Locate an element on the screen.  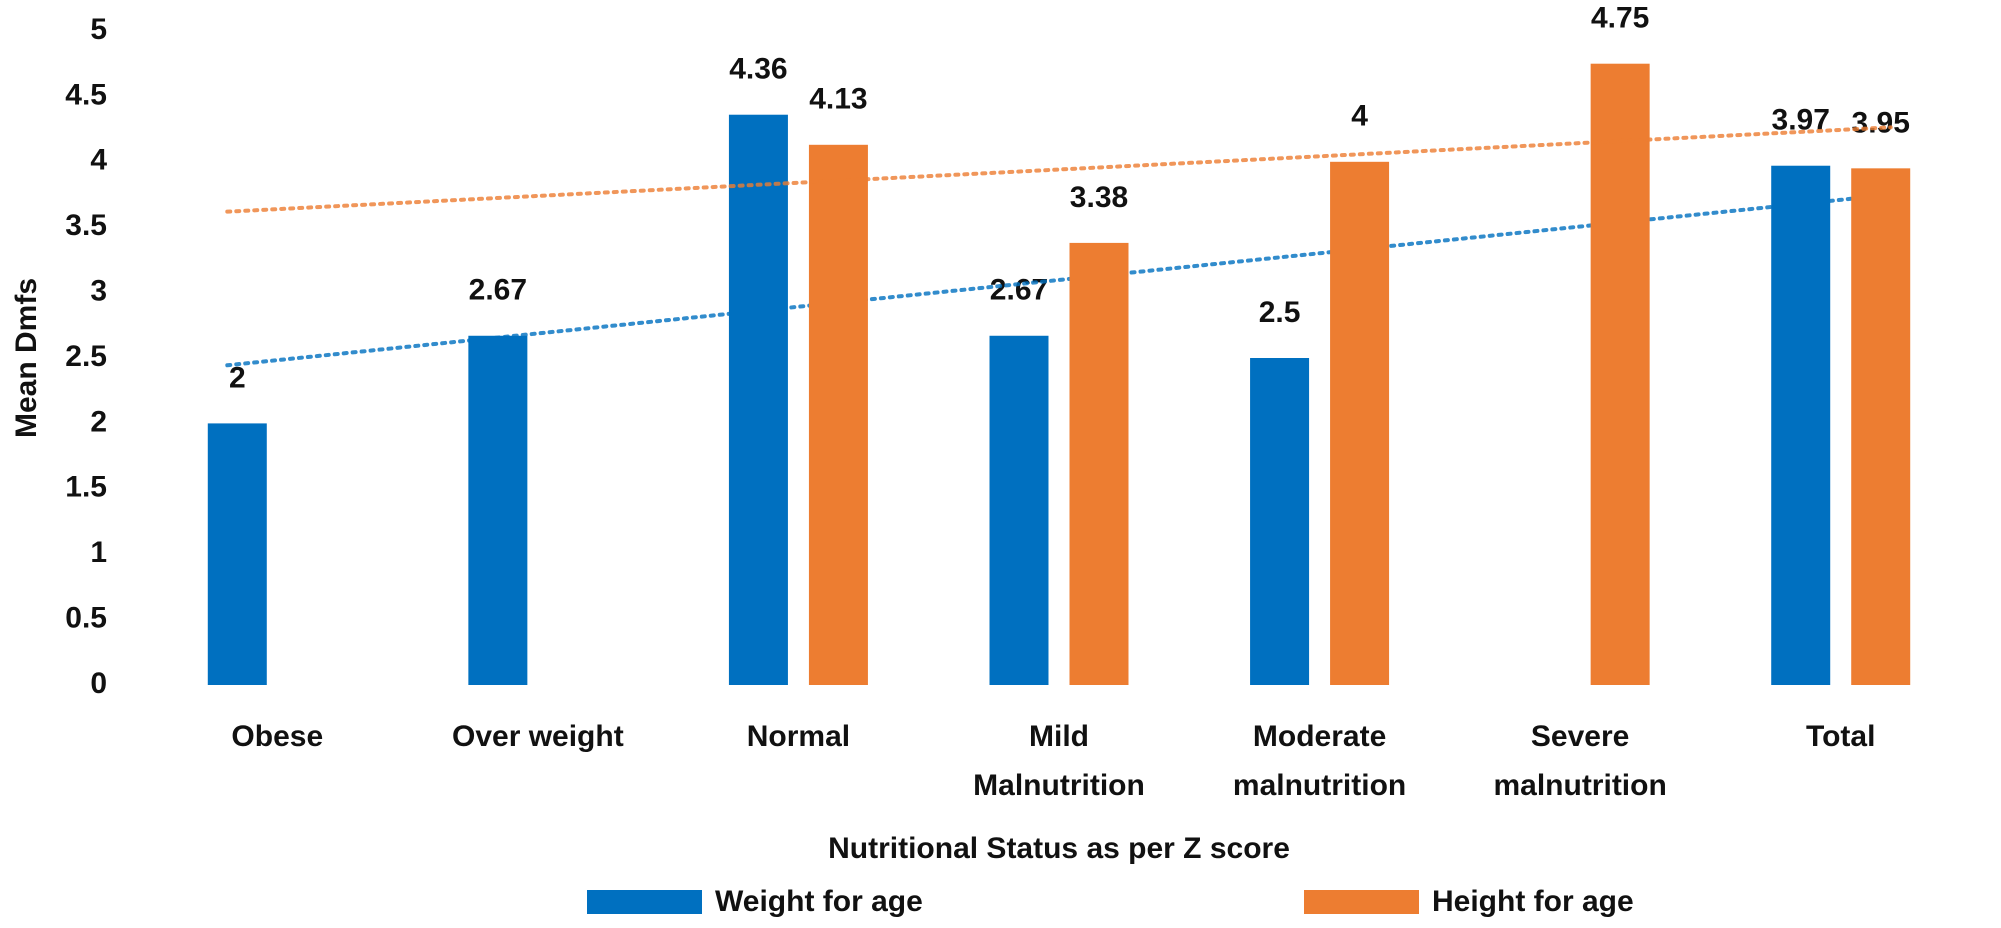
x-tick-label: Total is located at coordinates (1840, 736).